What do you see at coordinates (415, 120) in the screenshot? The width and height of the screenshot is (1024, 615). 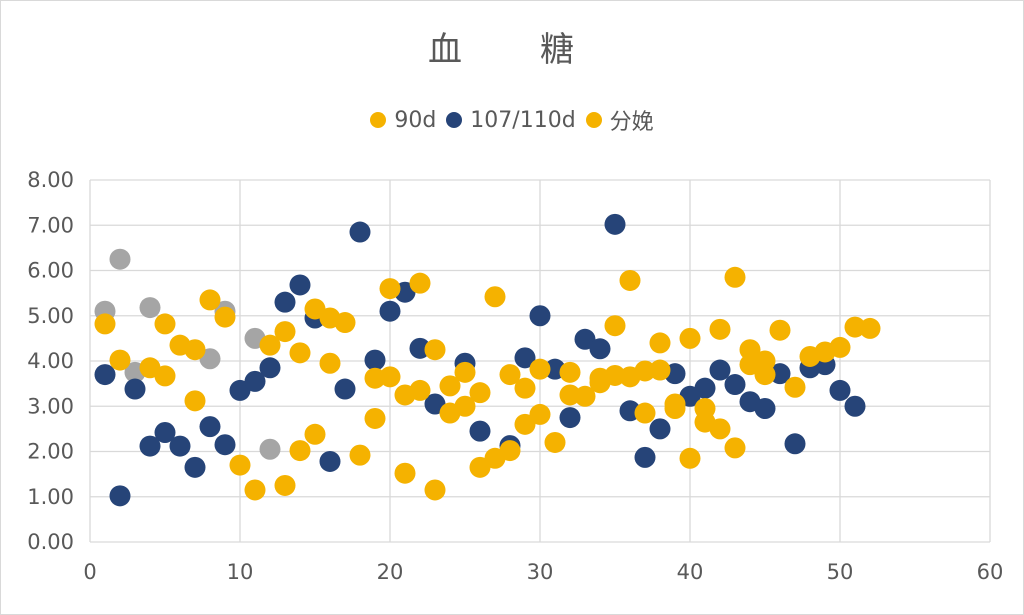 I see `legend-label-90d: 90d` at bounding box center [415, 120].